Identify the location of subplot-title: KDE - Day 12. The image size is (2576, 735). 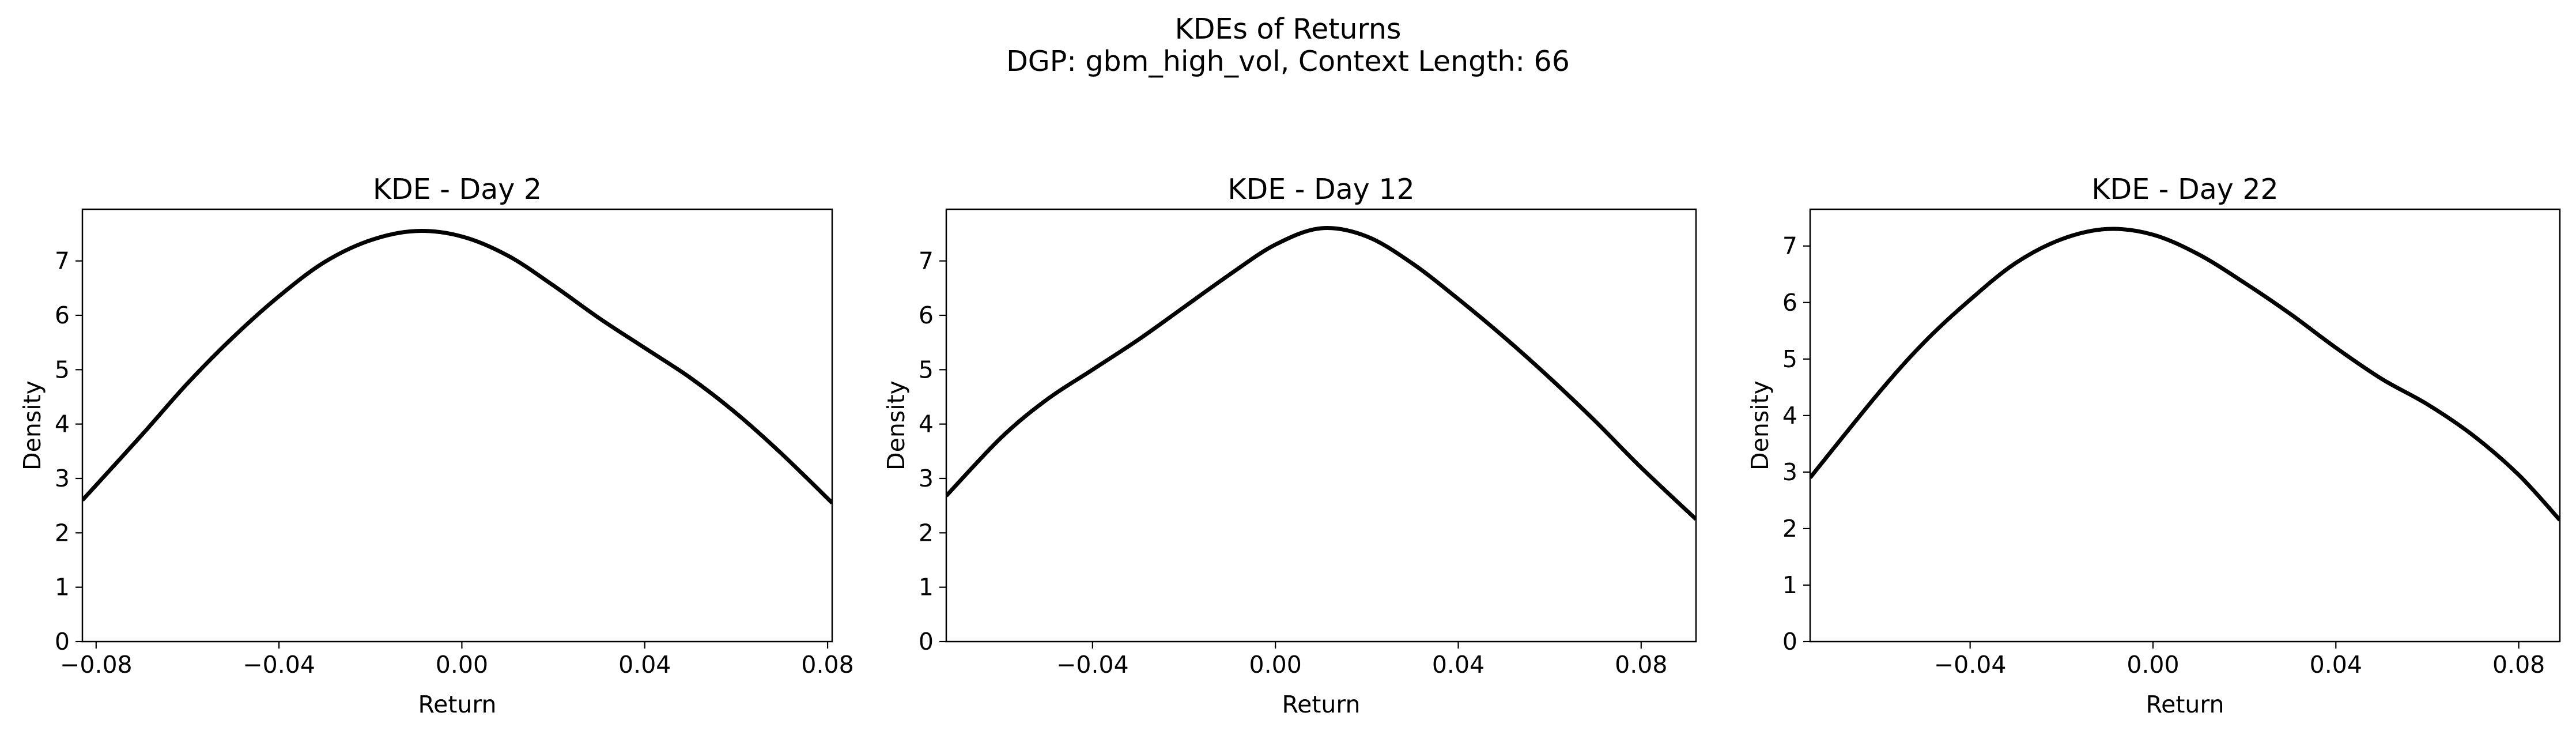
(1320, 189).